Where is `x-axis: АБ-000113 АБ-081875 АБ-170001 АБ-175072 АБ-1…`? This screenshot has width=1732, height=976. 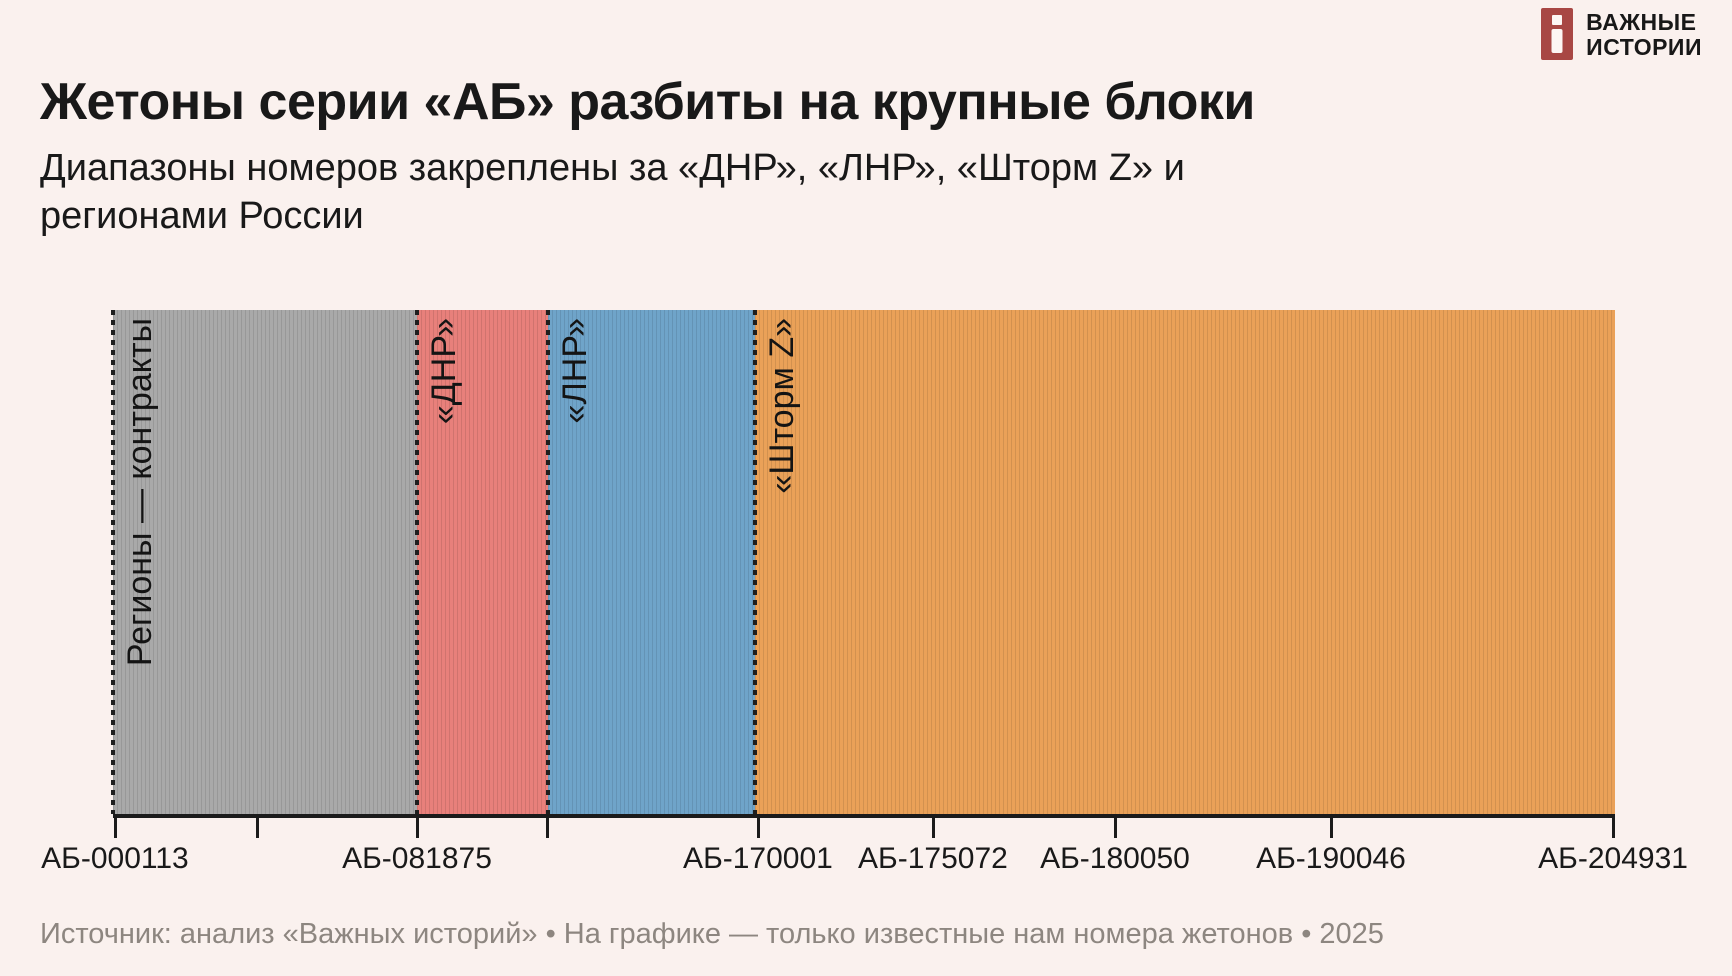 x-axis: АБ-000113 АБ-081875 АБ-170001 АБ-175072 АБ-1… is located at coordinates (864, 853).